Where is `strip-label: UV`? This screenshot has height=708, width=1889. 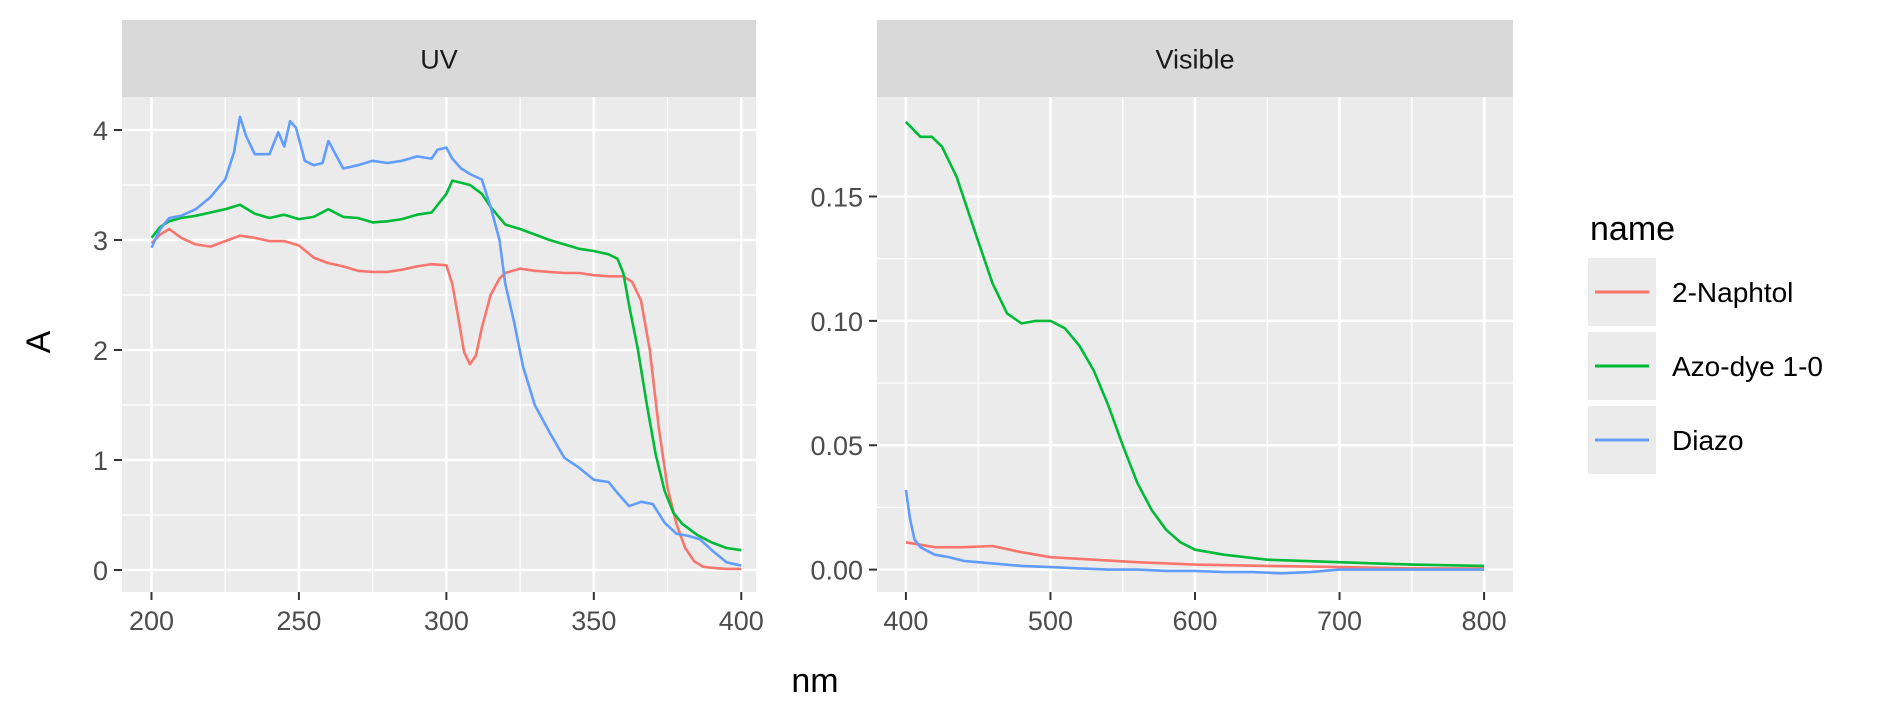
strip-label: UV is located at coordinates (439, 60).